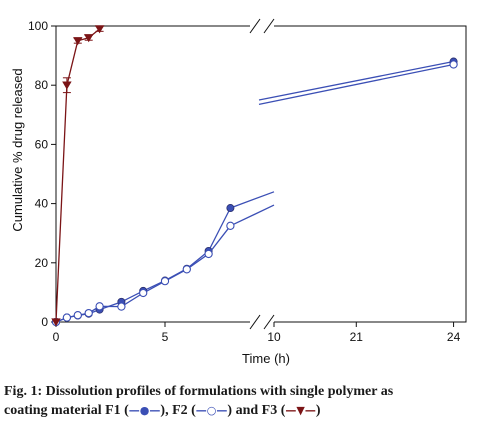  Describe the element at coordinates (44, 322) in the screenshot. I see `y-tick-label: 0` at that location.